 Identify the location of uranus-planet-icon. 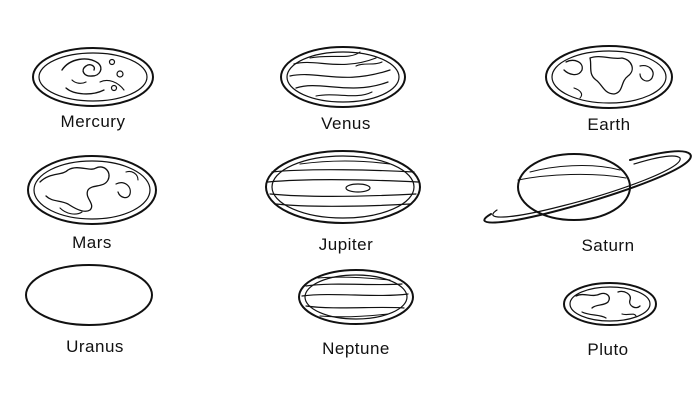
(89, 295).